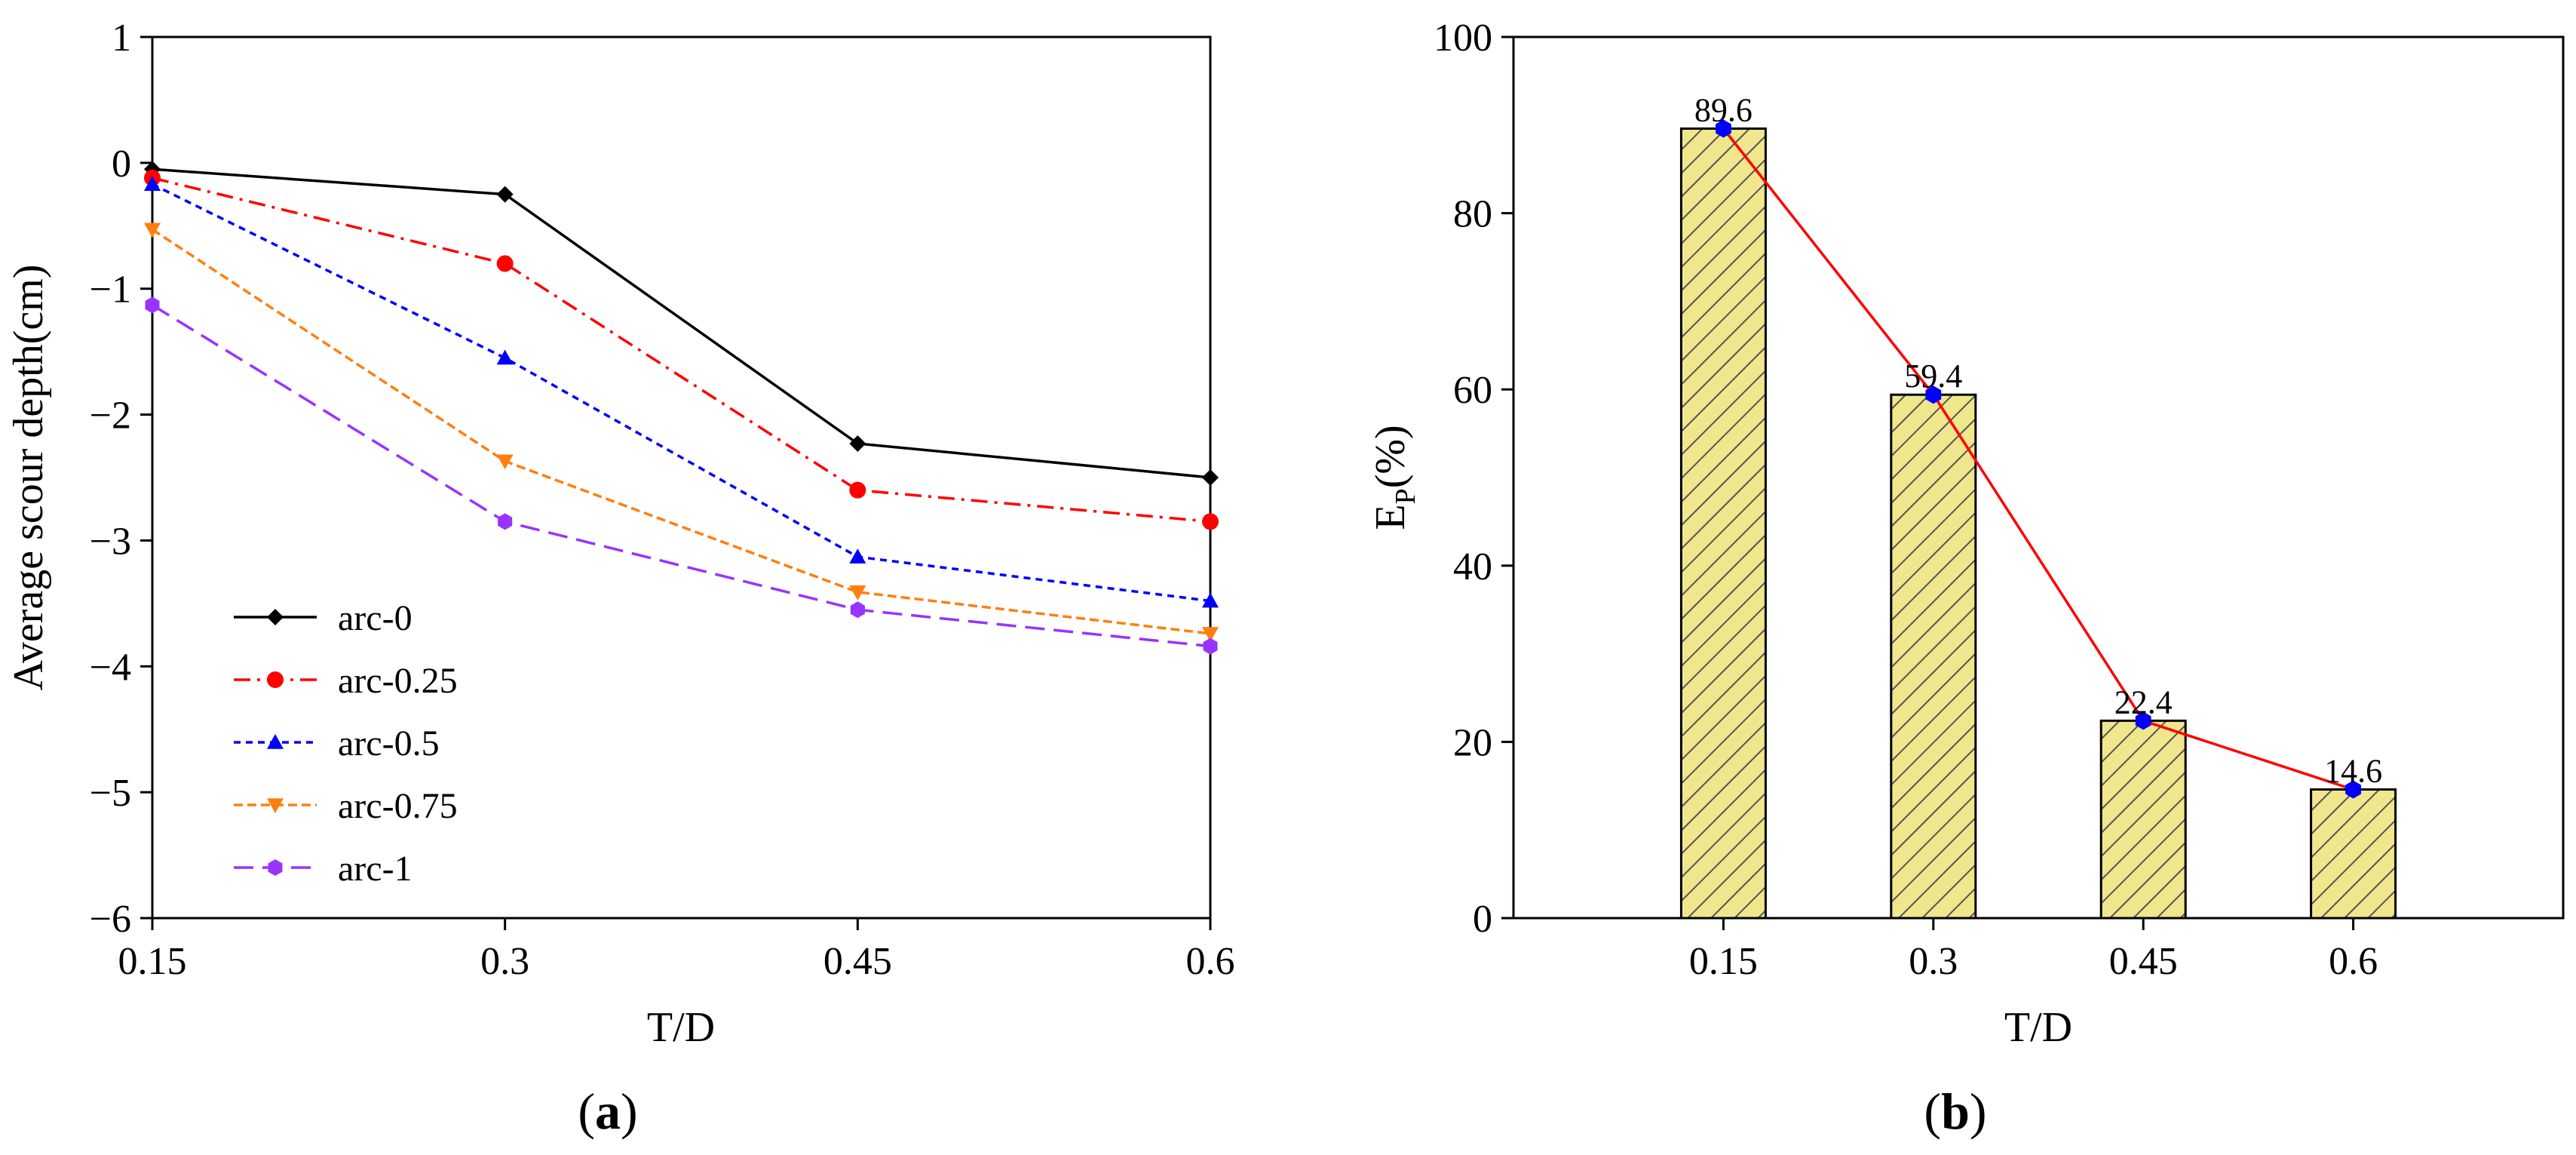 This screenshot has width=2576, height=1155. Describe the element at coordinates (323, 618) in the screenshot. I see `legend-item-arc-0: arc-0` at that location.